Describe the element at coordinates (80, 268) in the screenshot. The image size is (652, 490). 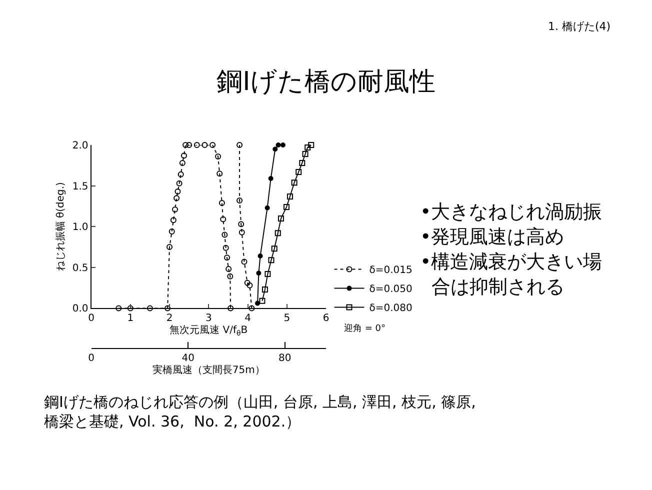
I see `y-tick-label: 0.5` at that location.